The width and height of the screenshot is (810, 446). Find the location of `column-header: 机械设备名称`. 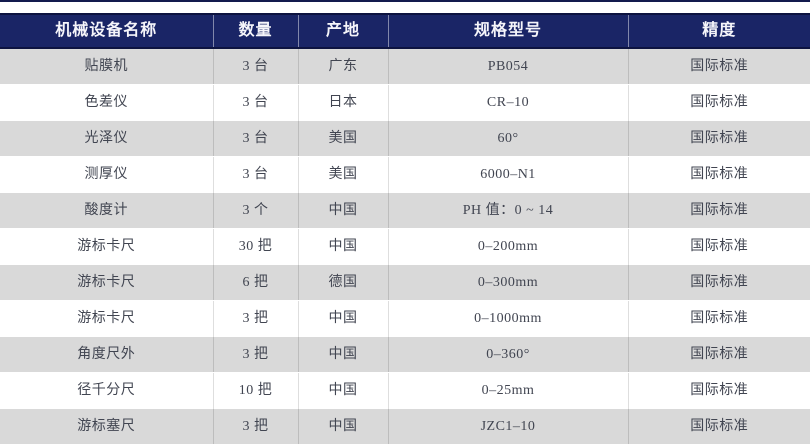

column-header: 机械设备名称 is located at coordinates (106, 31).